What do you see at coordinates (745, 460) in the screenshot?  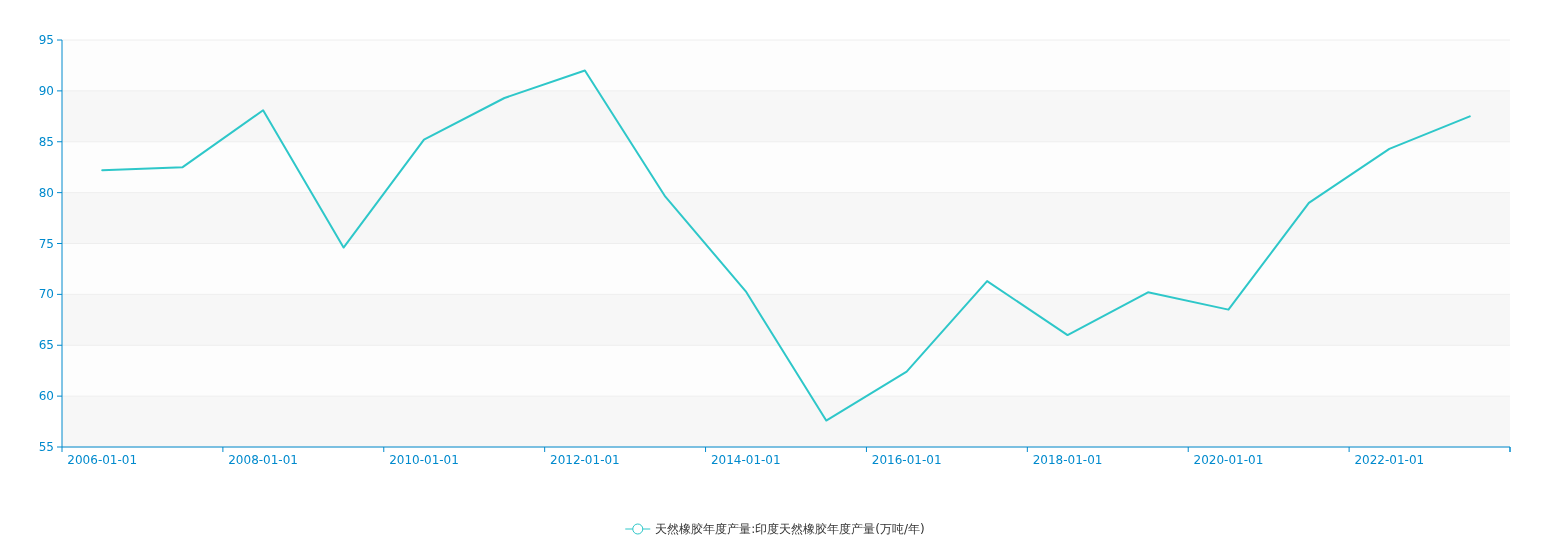 I see `x-tick-label: 2014-01-01` at bounding box center [745, 460].